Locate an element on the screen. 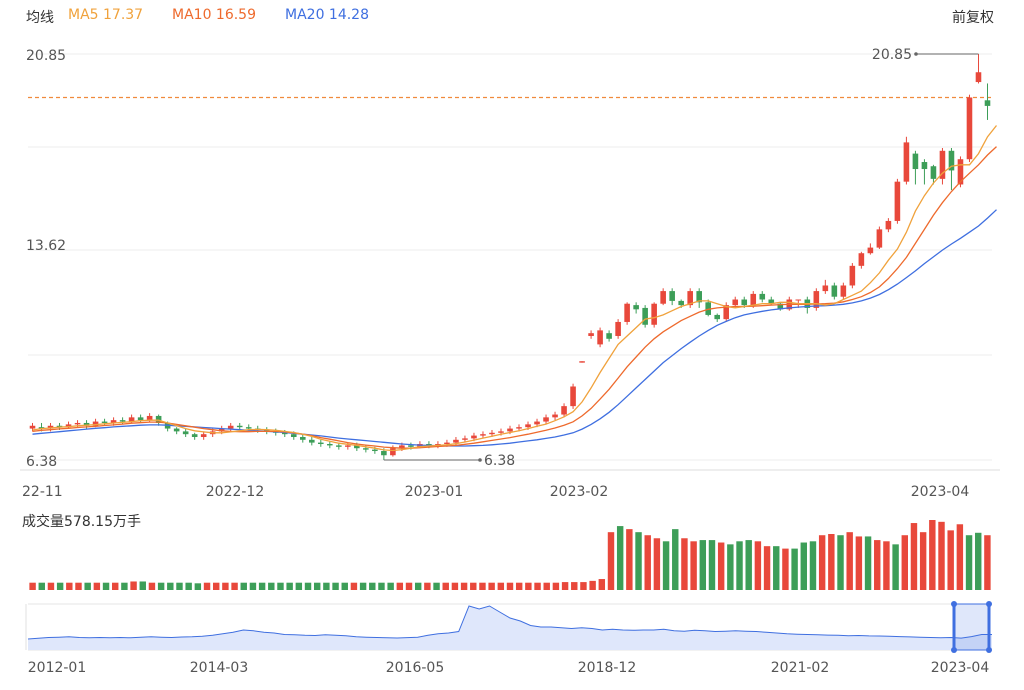 The width and height of the screenshot is (1024, 690). indicator-title: 均线 is located at coordinates (40, 18).